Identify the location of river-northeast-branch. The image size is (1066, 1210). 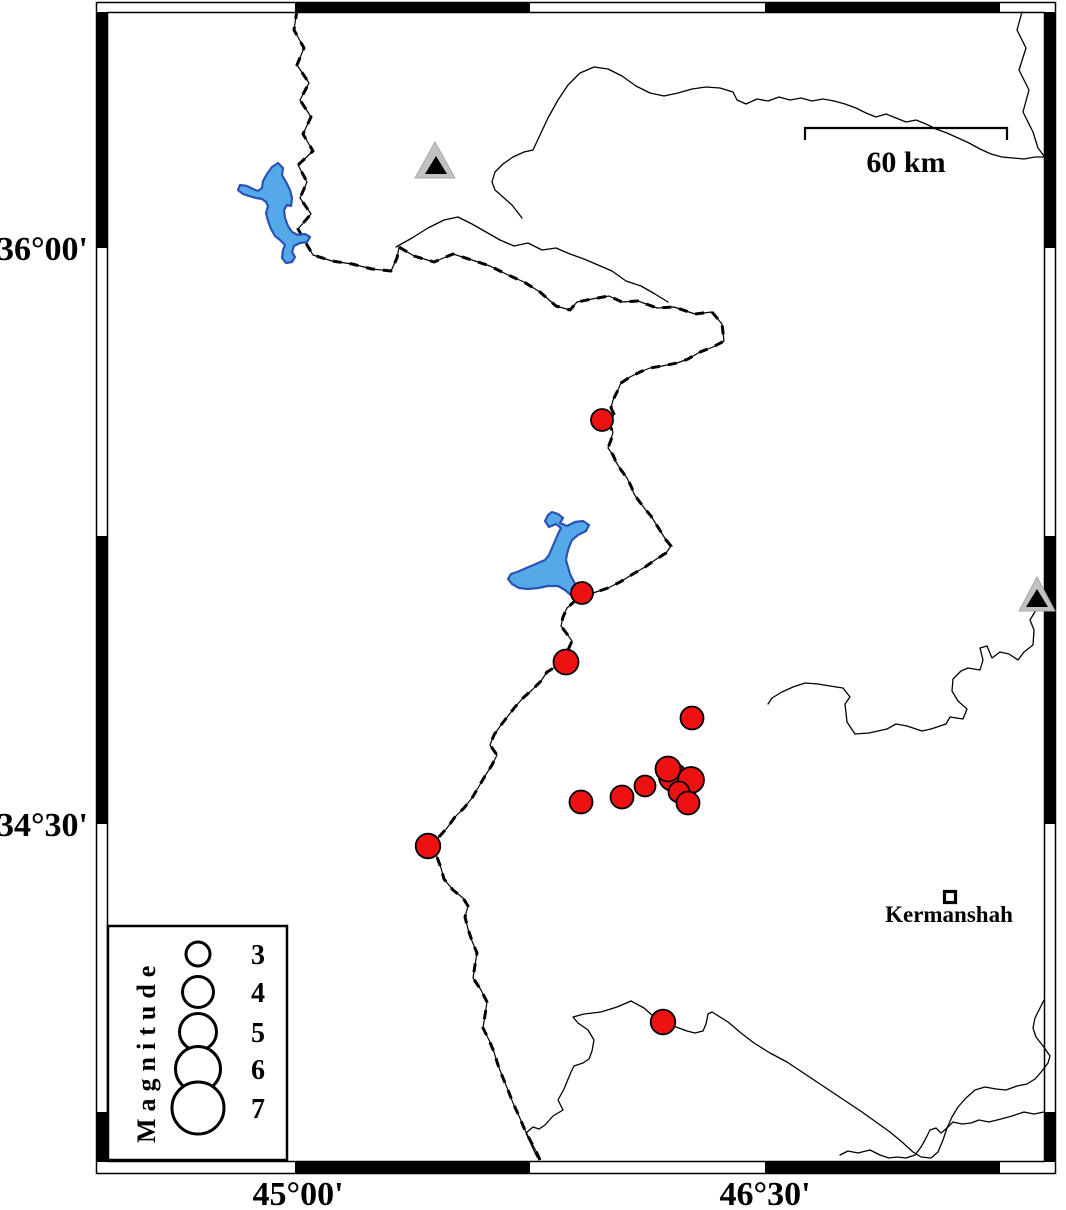
(1030, 84).